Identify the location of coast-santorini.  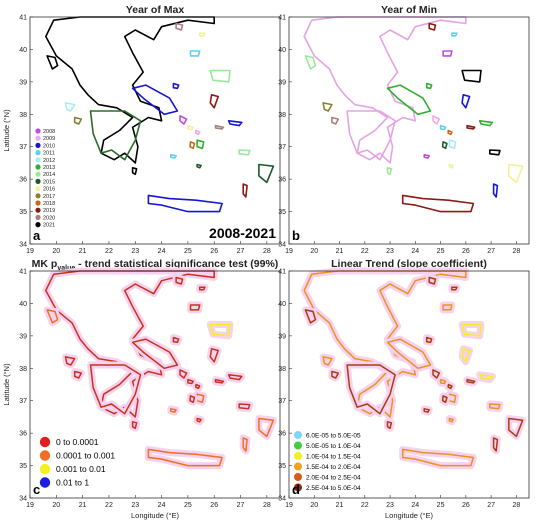
(451, 166).